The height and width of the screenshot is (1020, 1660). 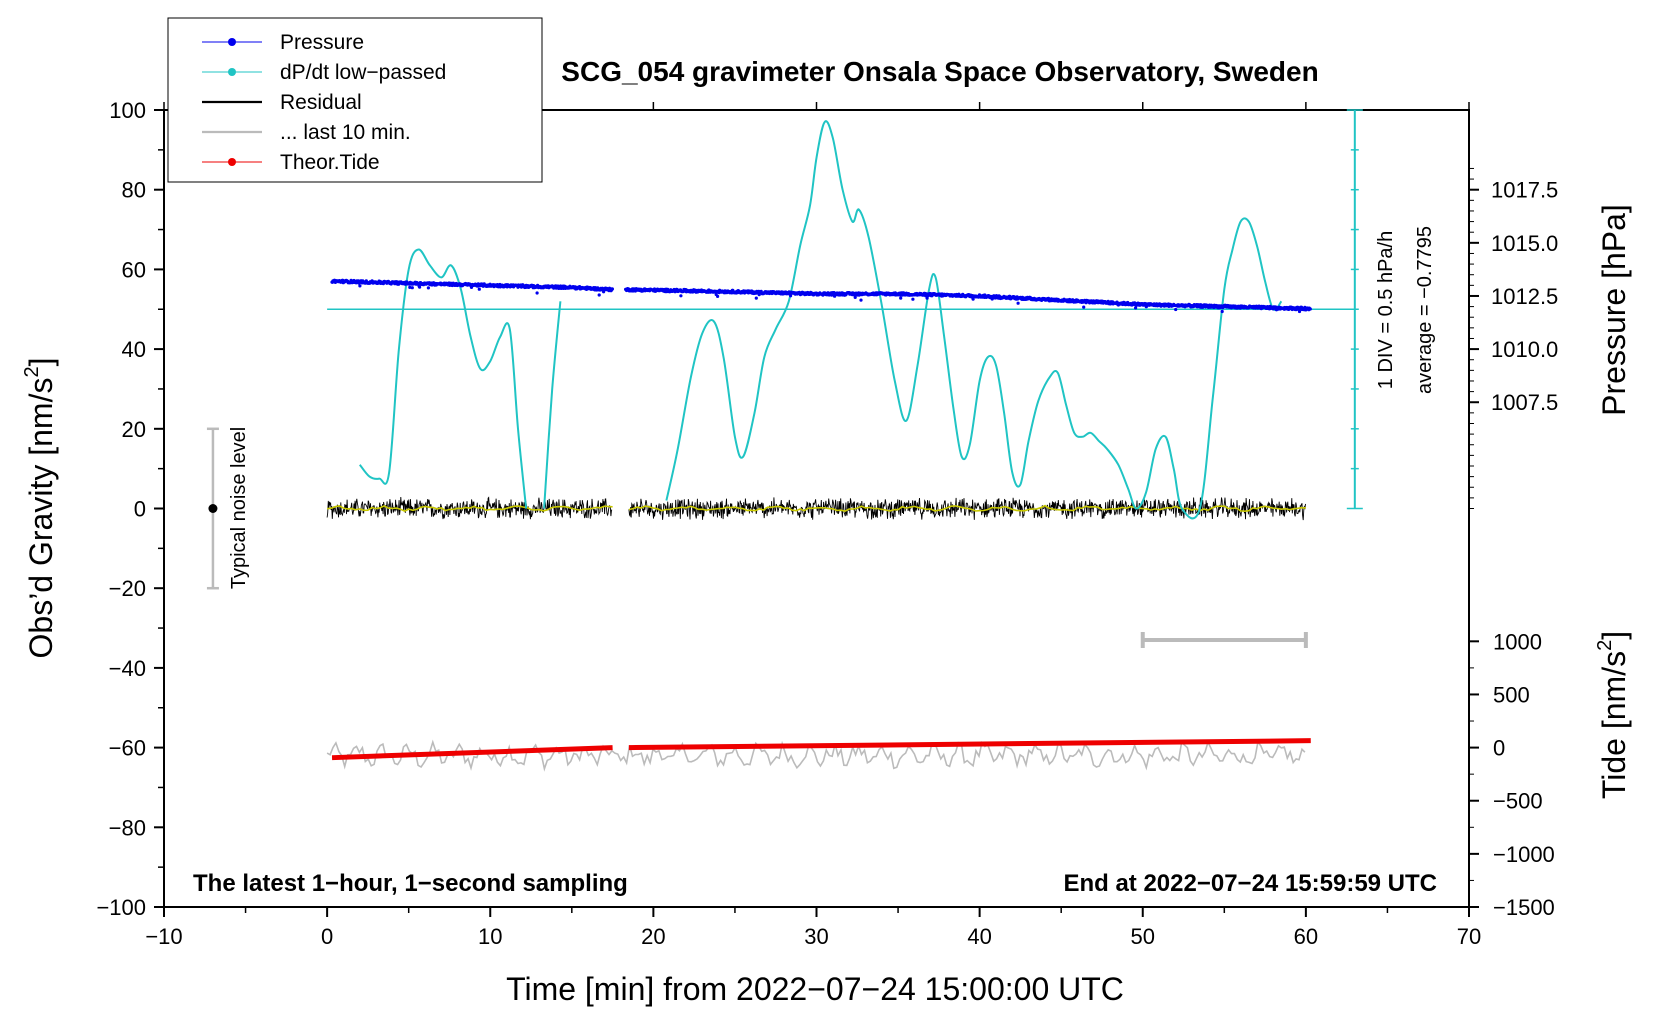 I want to click on y-tick-label: 60, so click(x=134, y=269).